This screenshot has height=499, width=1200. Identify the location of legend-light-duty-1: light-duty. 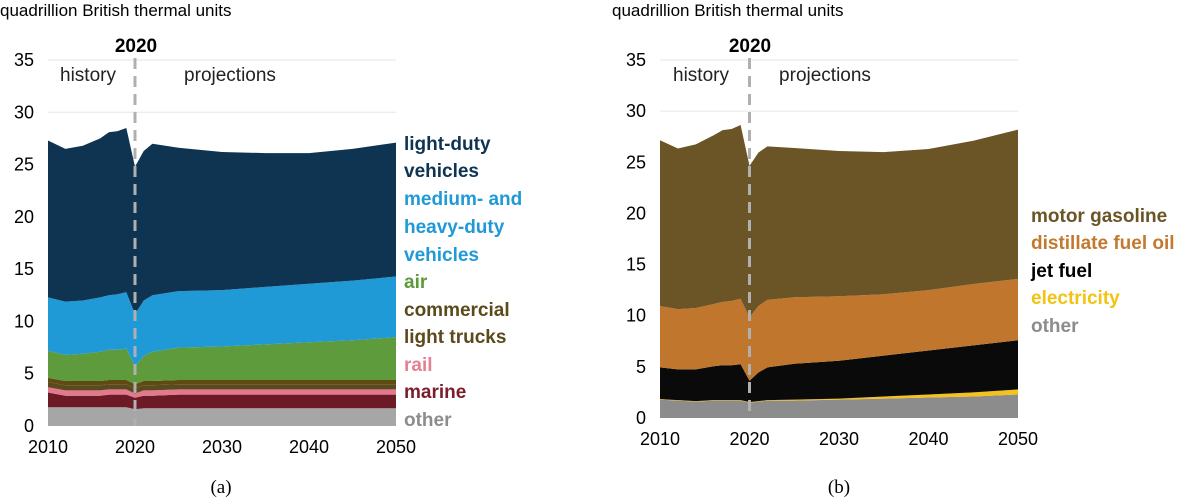
(447, 144).